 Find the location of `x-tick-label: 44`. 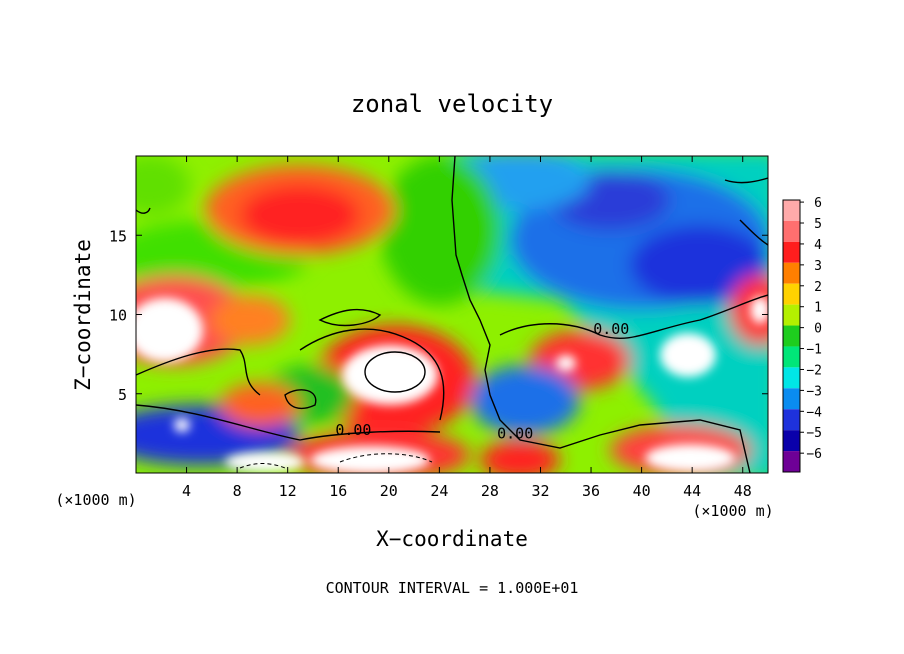

x-tick-label: 44 is located at coordinates (692, 491).